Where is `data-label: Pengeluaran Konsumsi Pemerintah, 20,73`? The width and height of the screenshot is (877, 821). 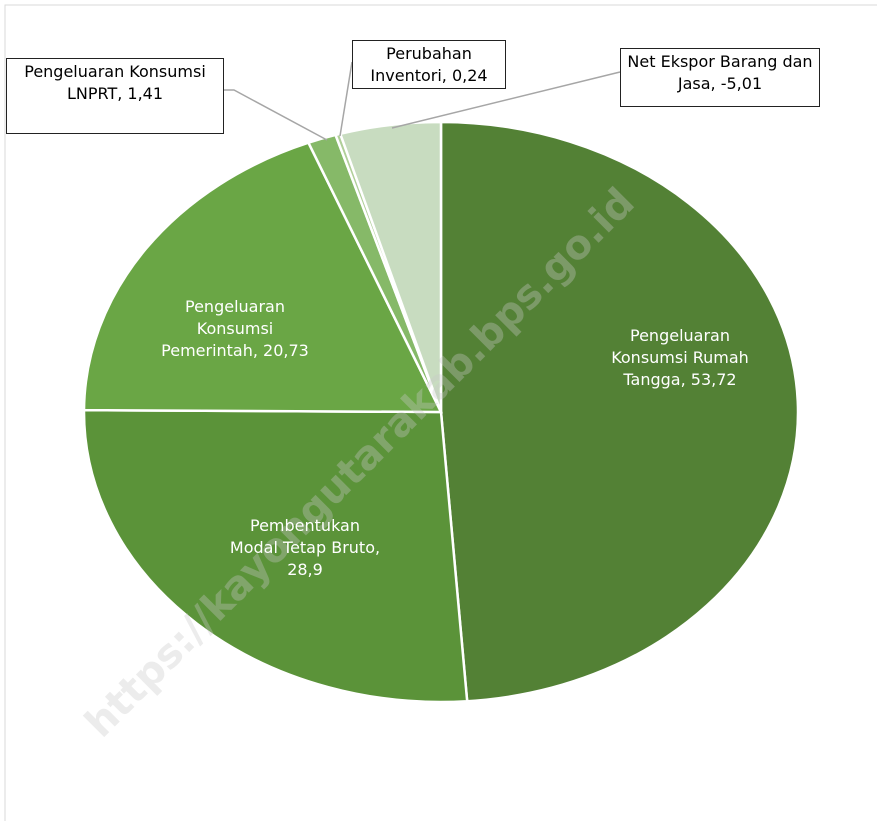
data-label: Pengeluaran Konsumsi Pemerintah, 20,73 is located at coordinates (235, 328).